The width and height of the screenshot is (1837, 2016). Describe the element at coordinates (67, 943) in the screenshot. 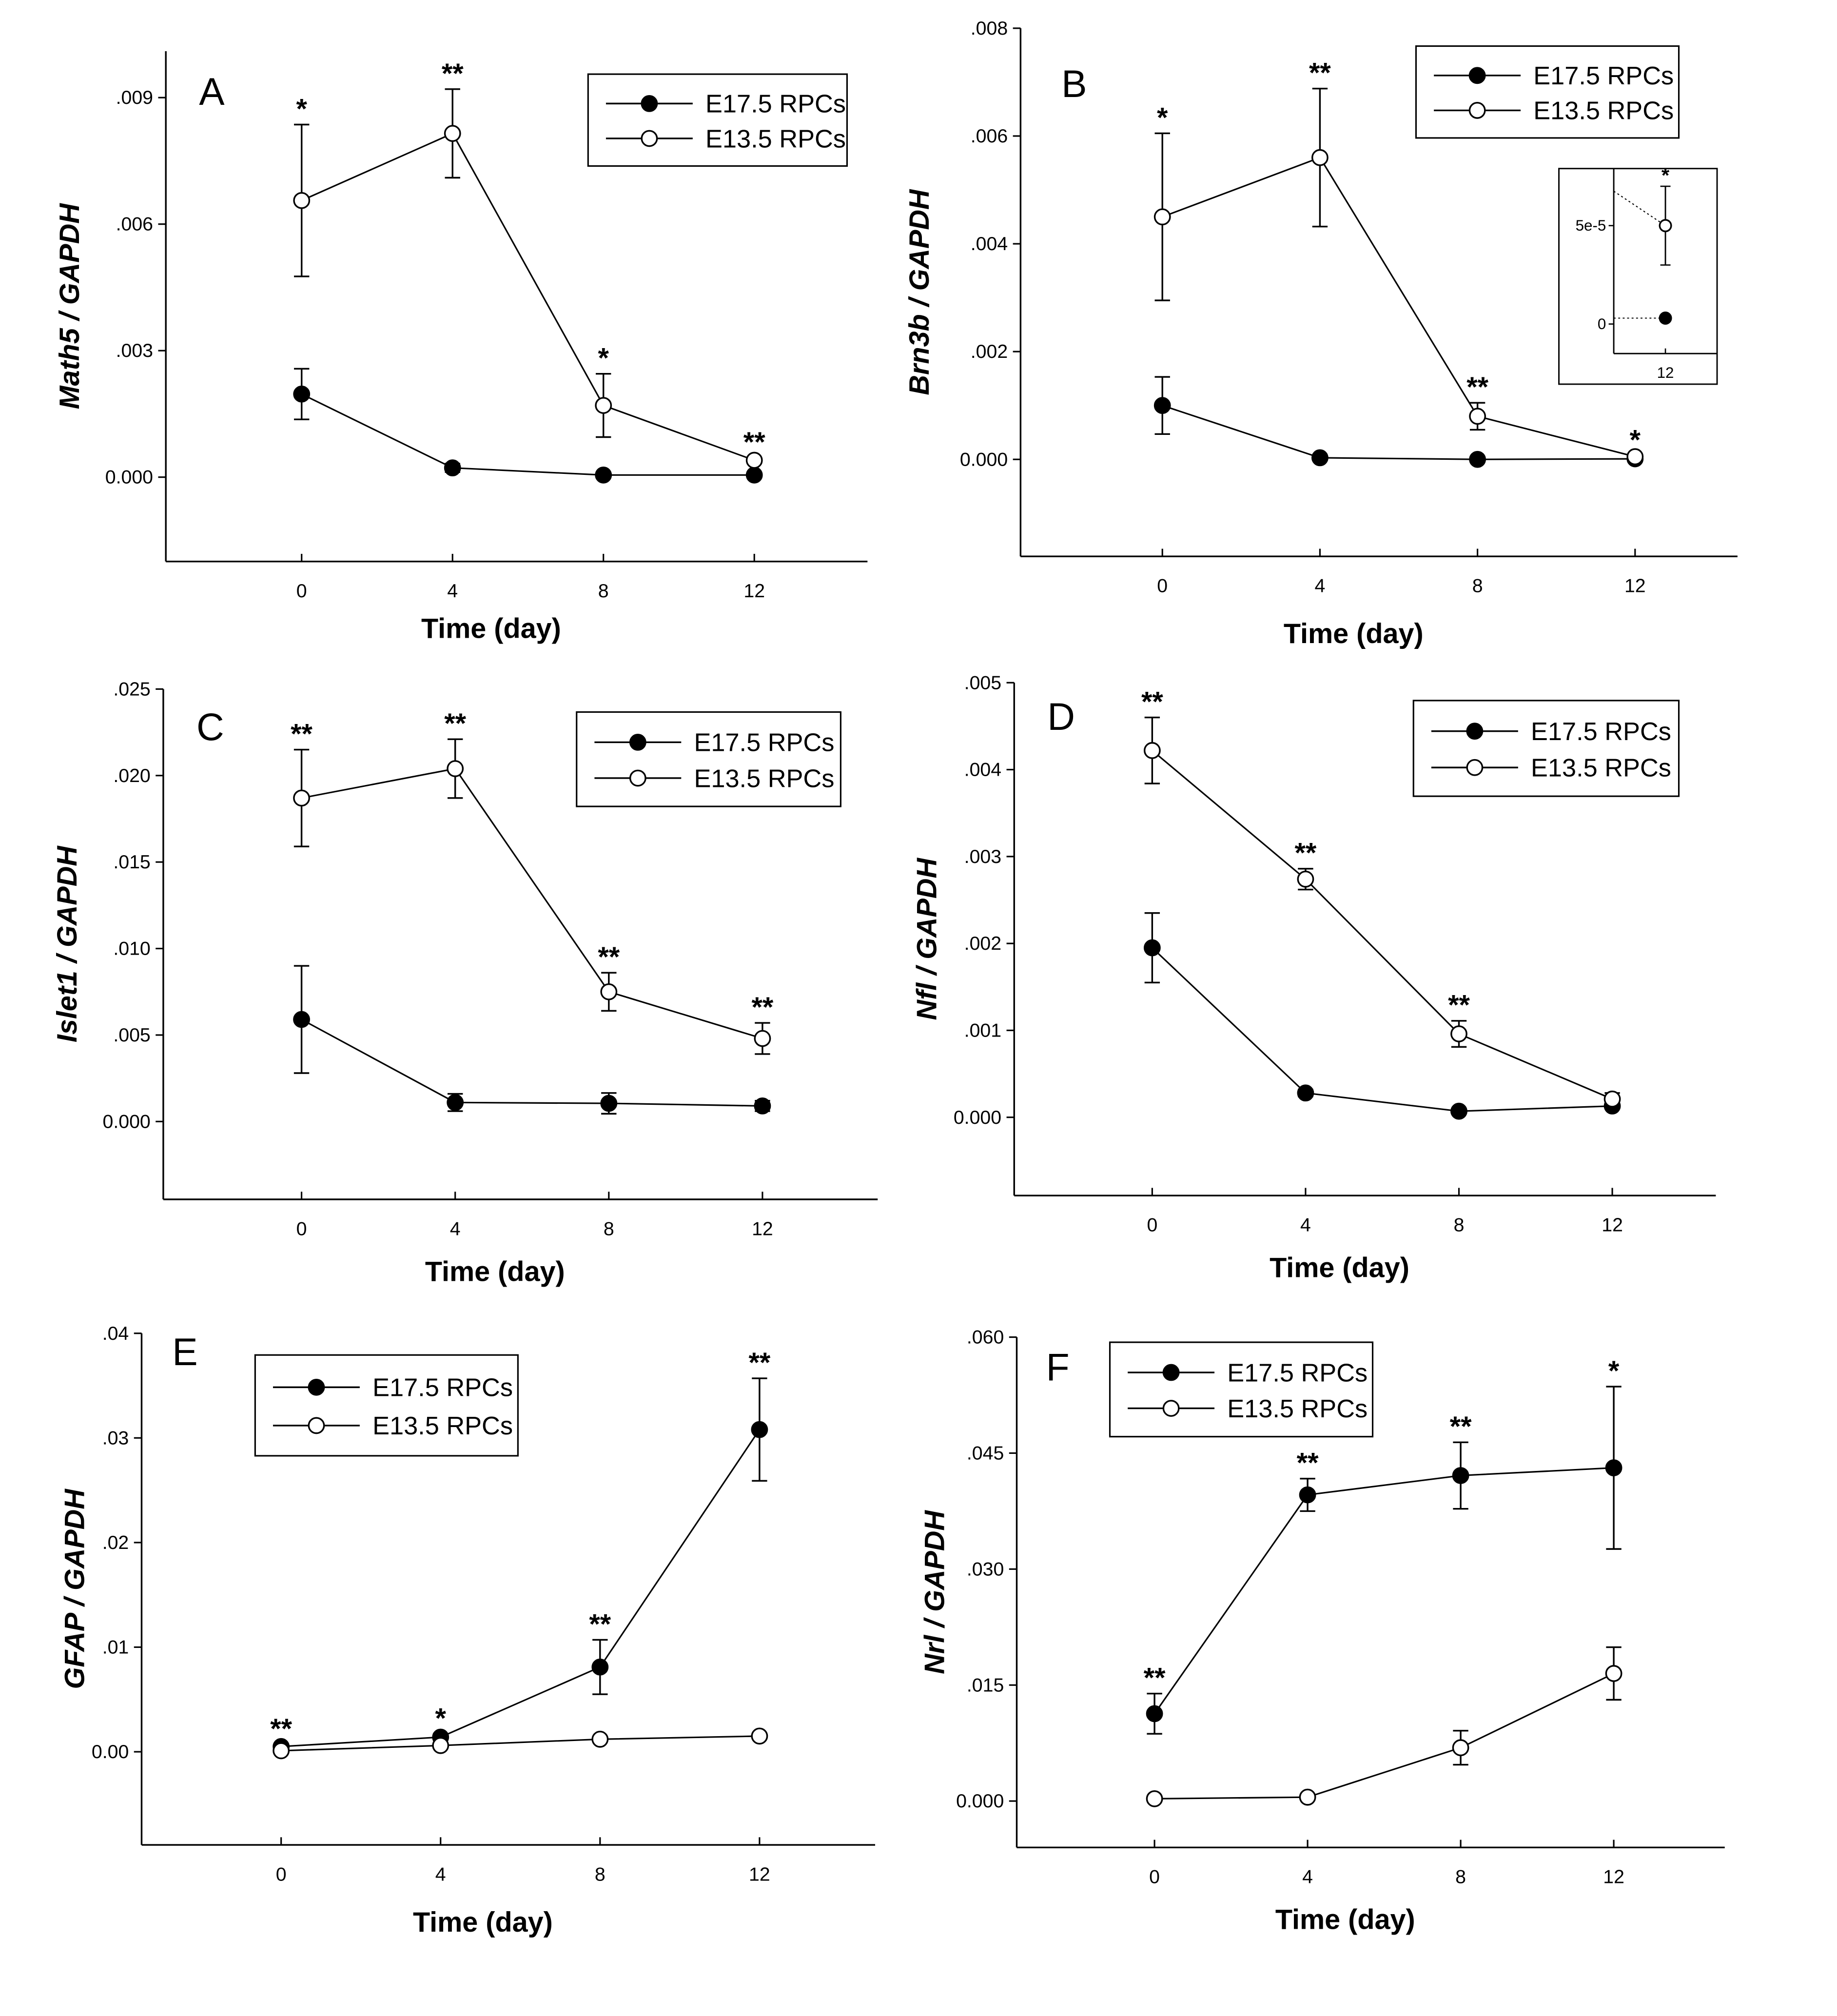

I see `y-axis-title: Islet1 / GAPDH` at that location.